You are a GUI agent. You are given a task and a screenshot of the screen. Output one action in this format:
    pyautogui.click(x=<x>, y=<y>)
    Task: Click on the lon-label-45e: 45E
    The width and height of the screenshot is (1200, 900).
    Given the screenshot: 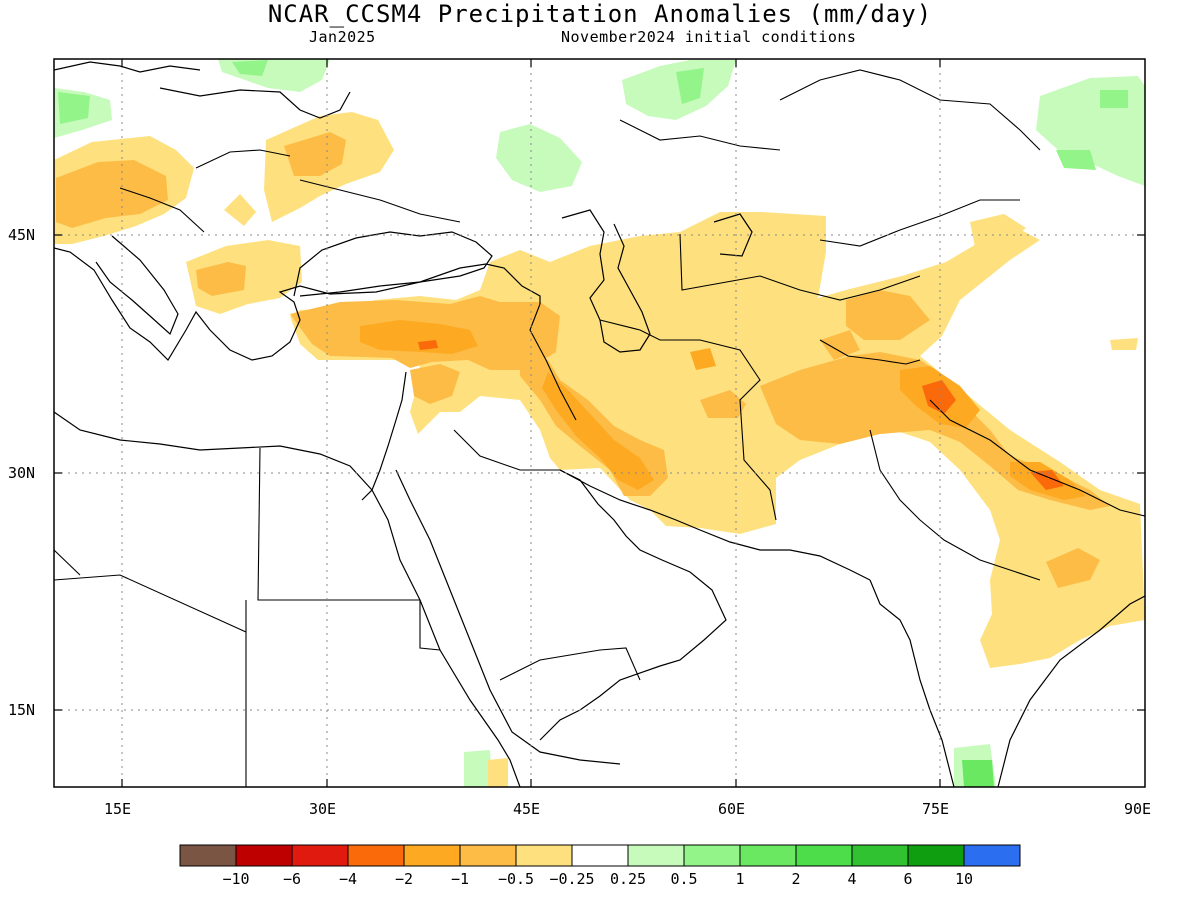 What is the action you would take?
    pyautogui.click(x=527, y=809)
    